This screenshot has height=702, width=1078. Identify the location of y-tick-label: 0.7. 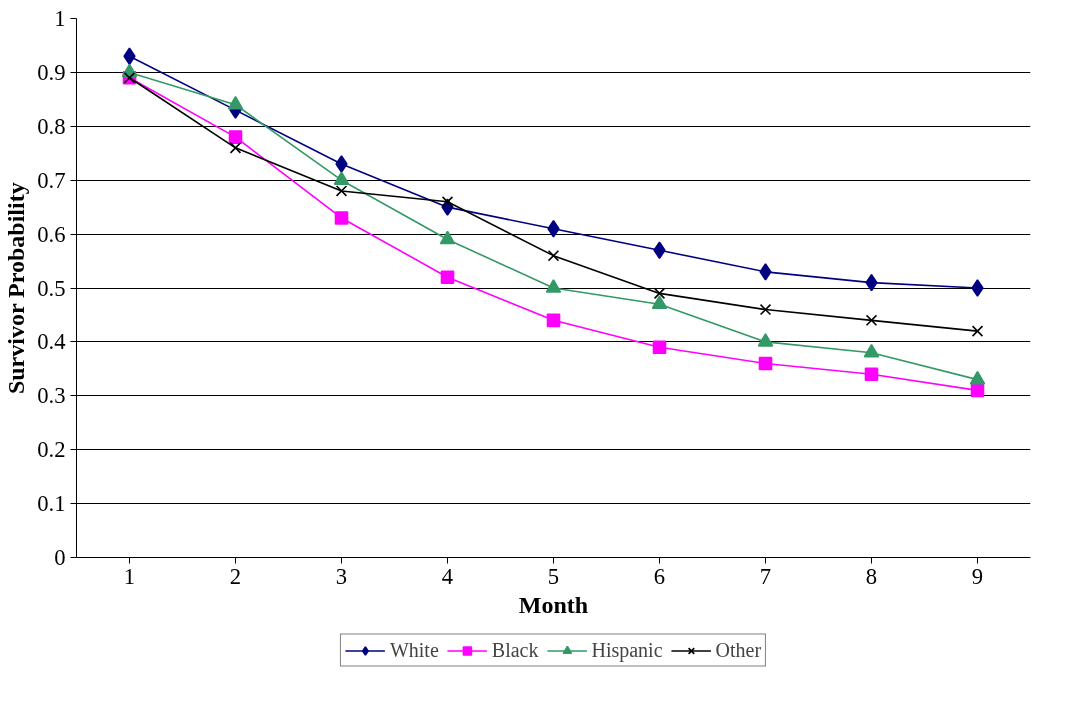
(51, 180).